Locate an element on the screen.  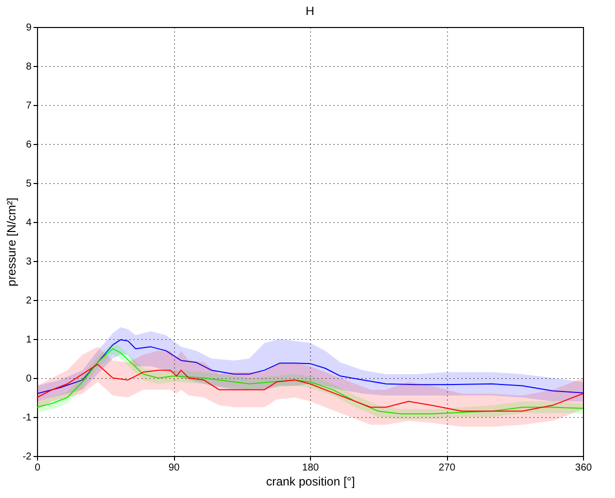
y-axis-title: pressure [N/cm²] is located at coordinates (11, 242).